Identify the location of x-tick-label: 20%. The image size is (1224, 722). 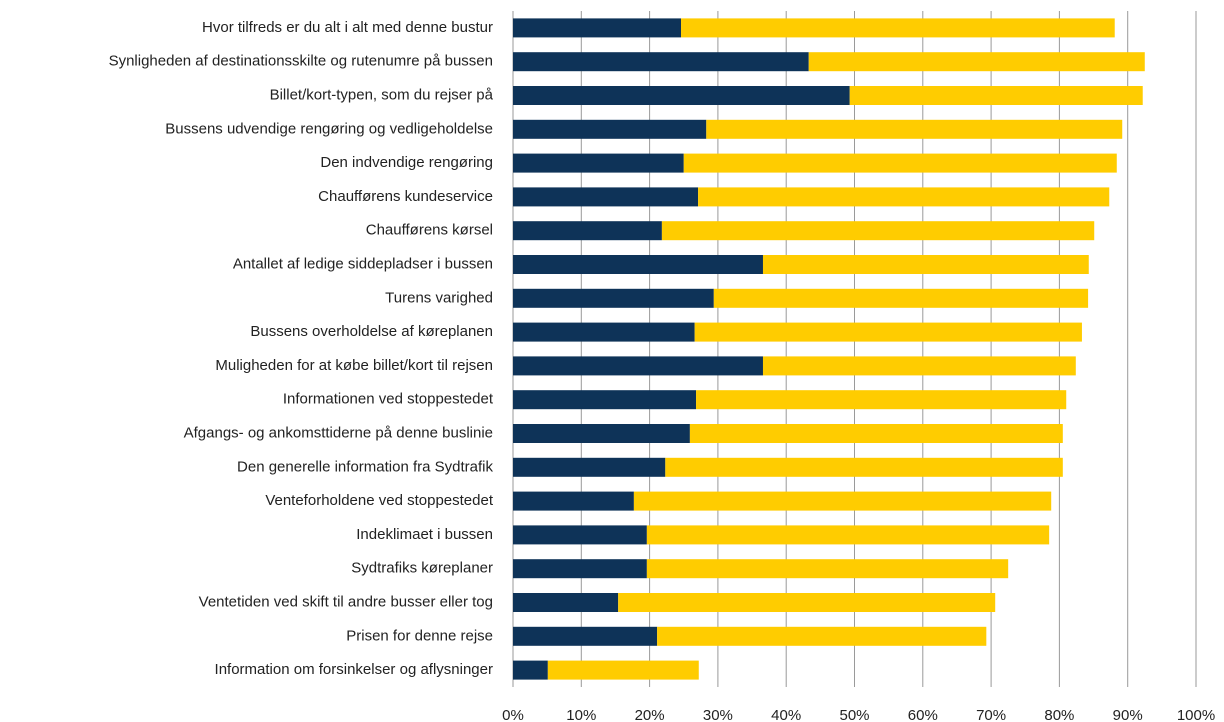
(650, 714).